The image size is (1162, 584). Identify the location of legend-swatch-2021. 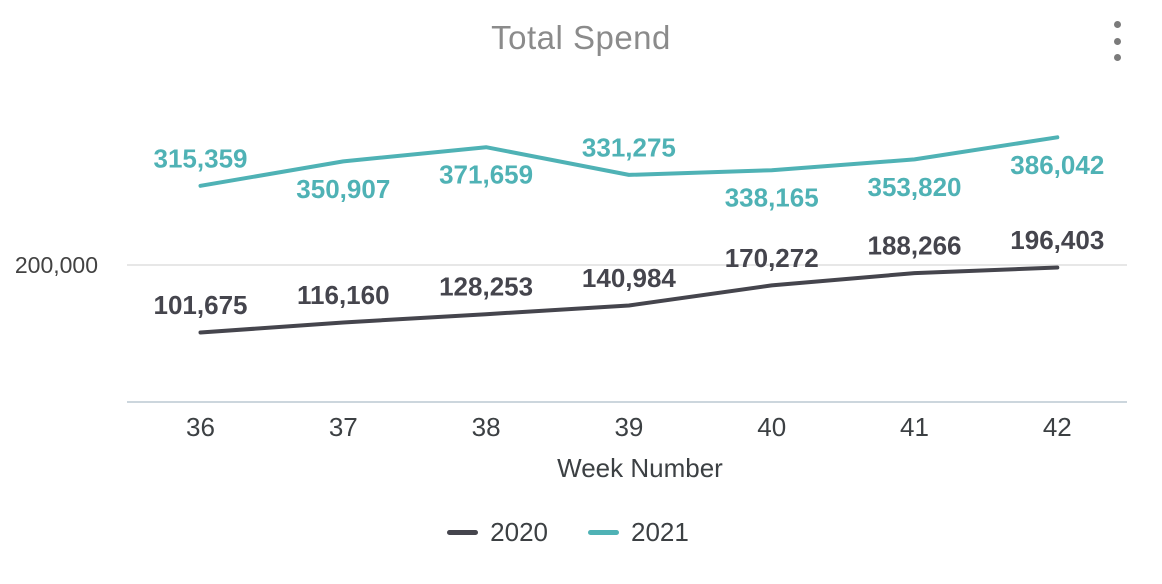
(603, 532).